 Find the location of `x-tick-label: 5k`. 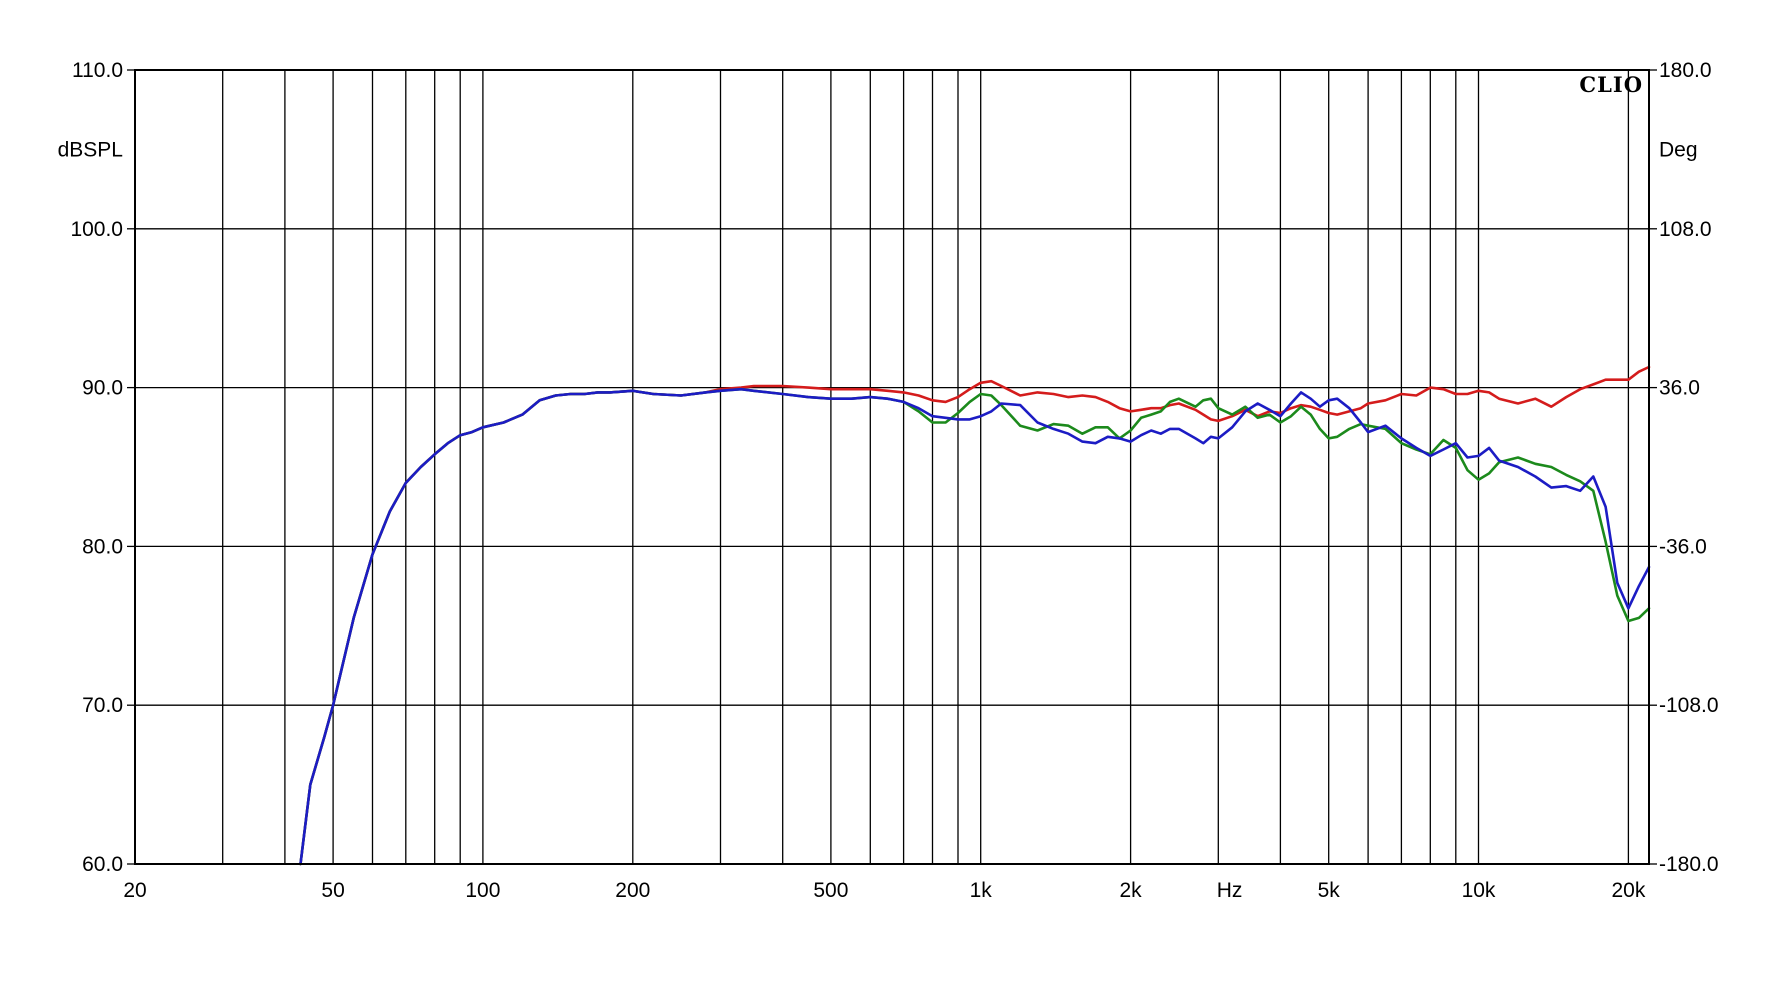

x-tick-label: 5k is located at coordinates (1329, 890).